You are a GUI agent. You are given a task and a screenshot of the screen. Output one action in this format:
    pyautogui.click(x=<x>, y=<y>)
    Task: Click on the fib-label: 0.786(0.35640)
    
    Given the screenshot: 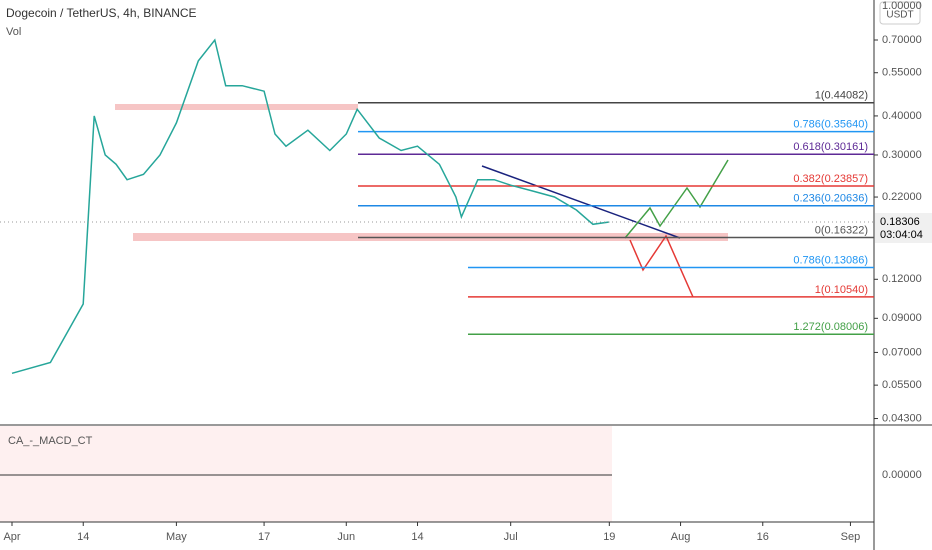 What is the action you would take?
    pyautogui.click(x=830, y=124)
    